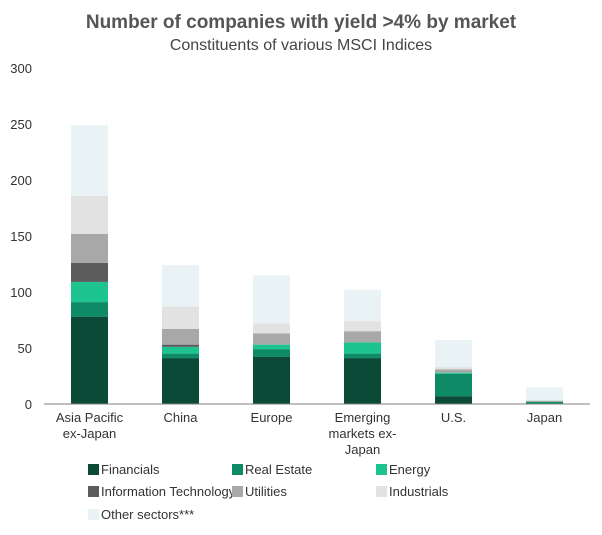 The image size is (602, 535). I want to click on y-axis: 0 50 100 150 200 250 300, so click(21, 236).